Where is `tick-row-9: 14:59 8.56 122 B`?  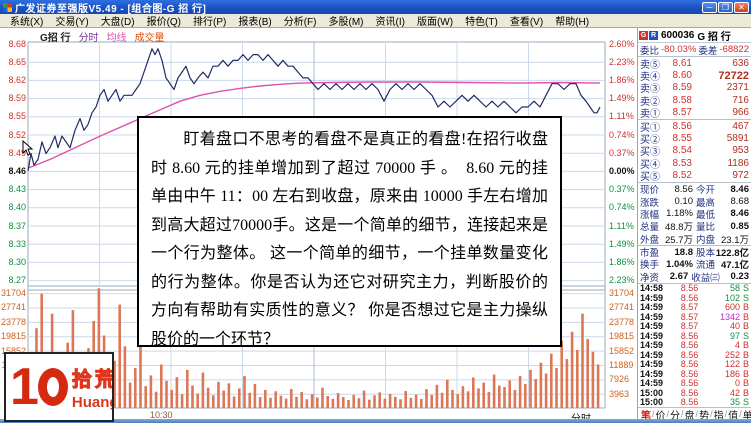 tick-row-9: 14:59 8.56 122 B is located at coordinates (694, 364).